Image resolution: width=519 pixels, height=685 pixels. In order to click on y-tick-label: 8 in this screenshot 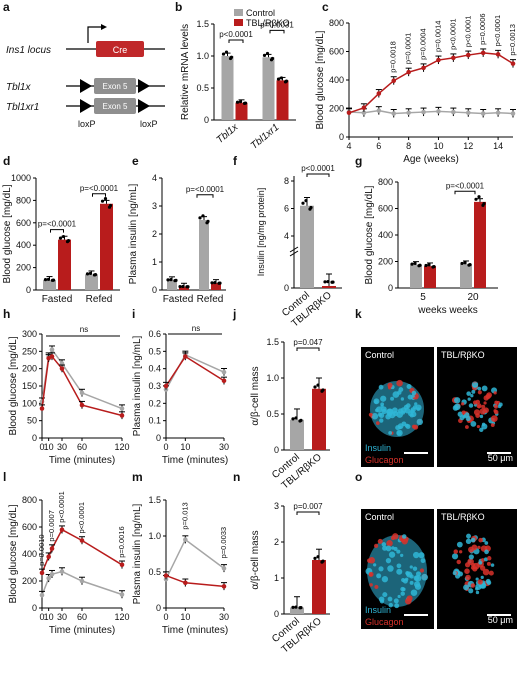, I will do `click(286, 181)`.